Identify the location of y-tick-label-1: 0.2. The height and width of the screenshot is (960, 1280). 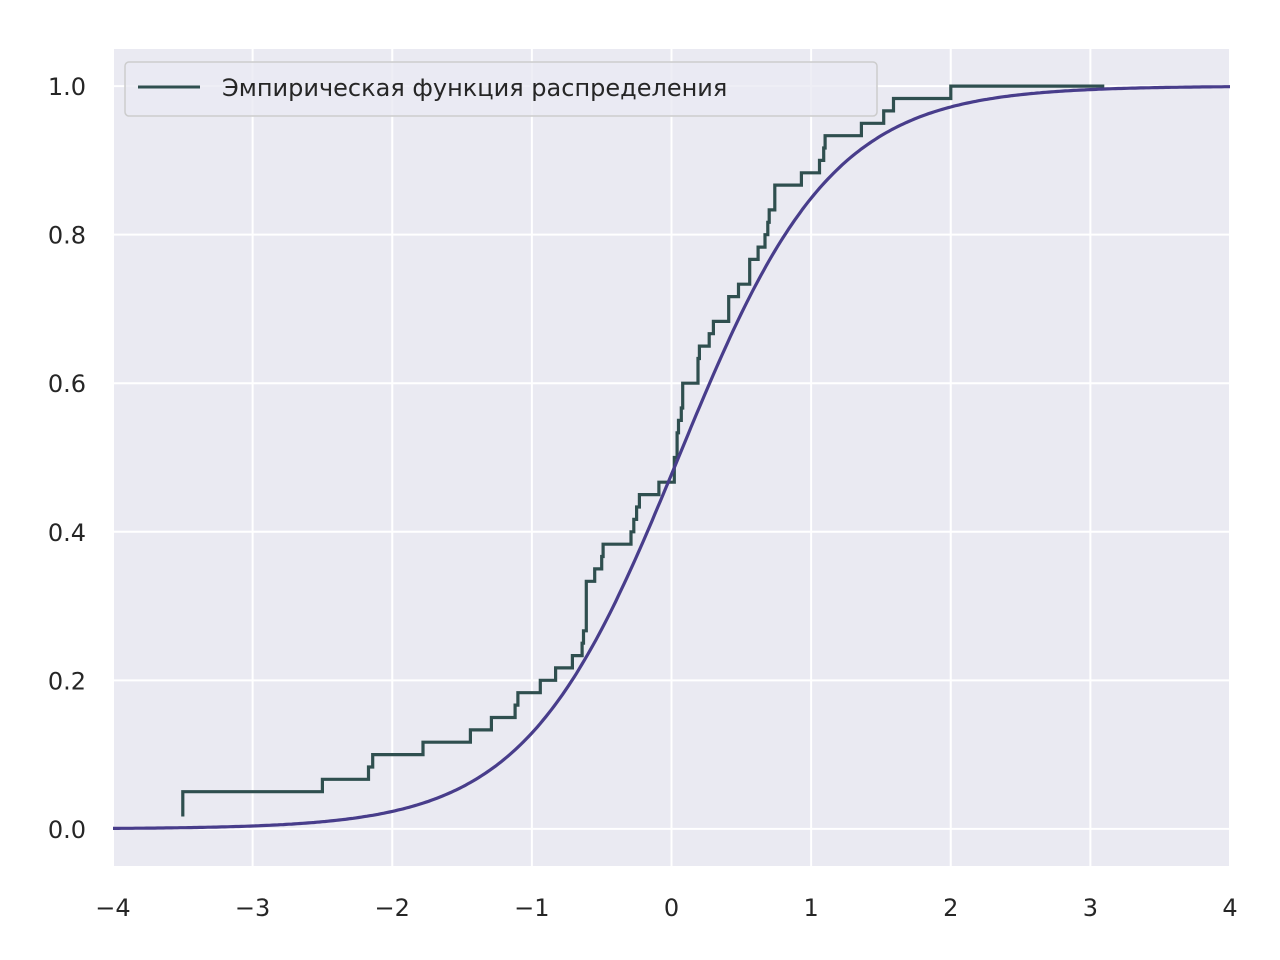
(67, 681).